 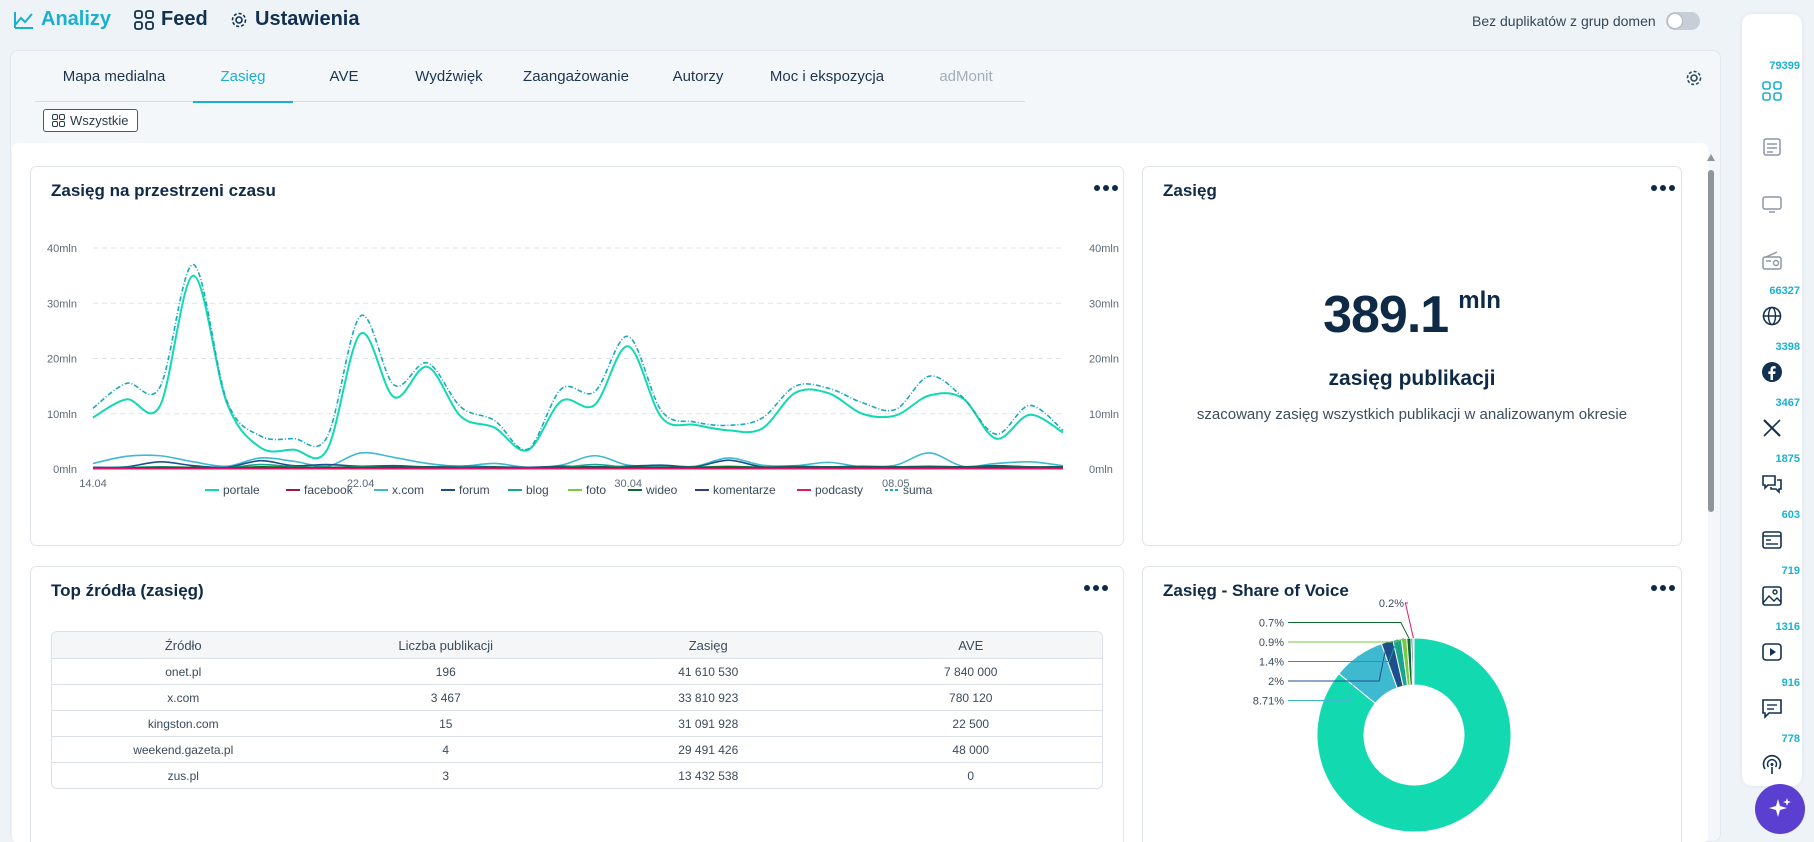 What do you see at coordinates (1271, 624) in the screenshot?
I see `slice-label: 0.7%` at bounding box center [1271, 624].